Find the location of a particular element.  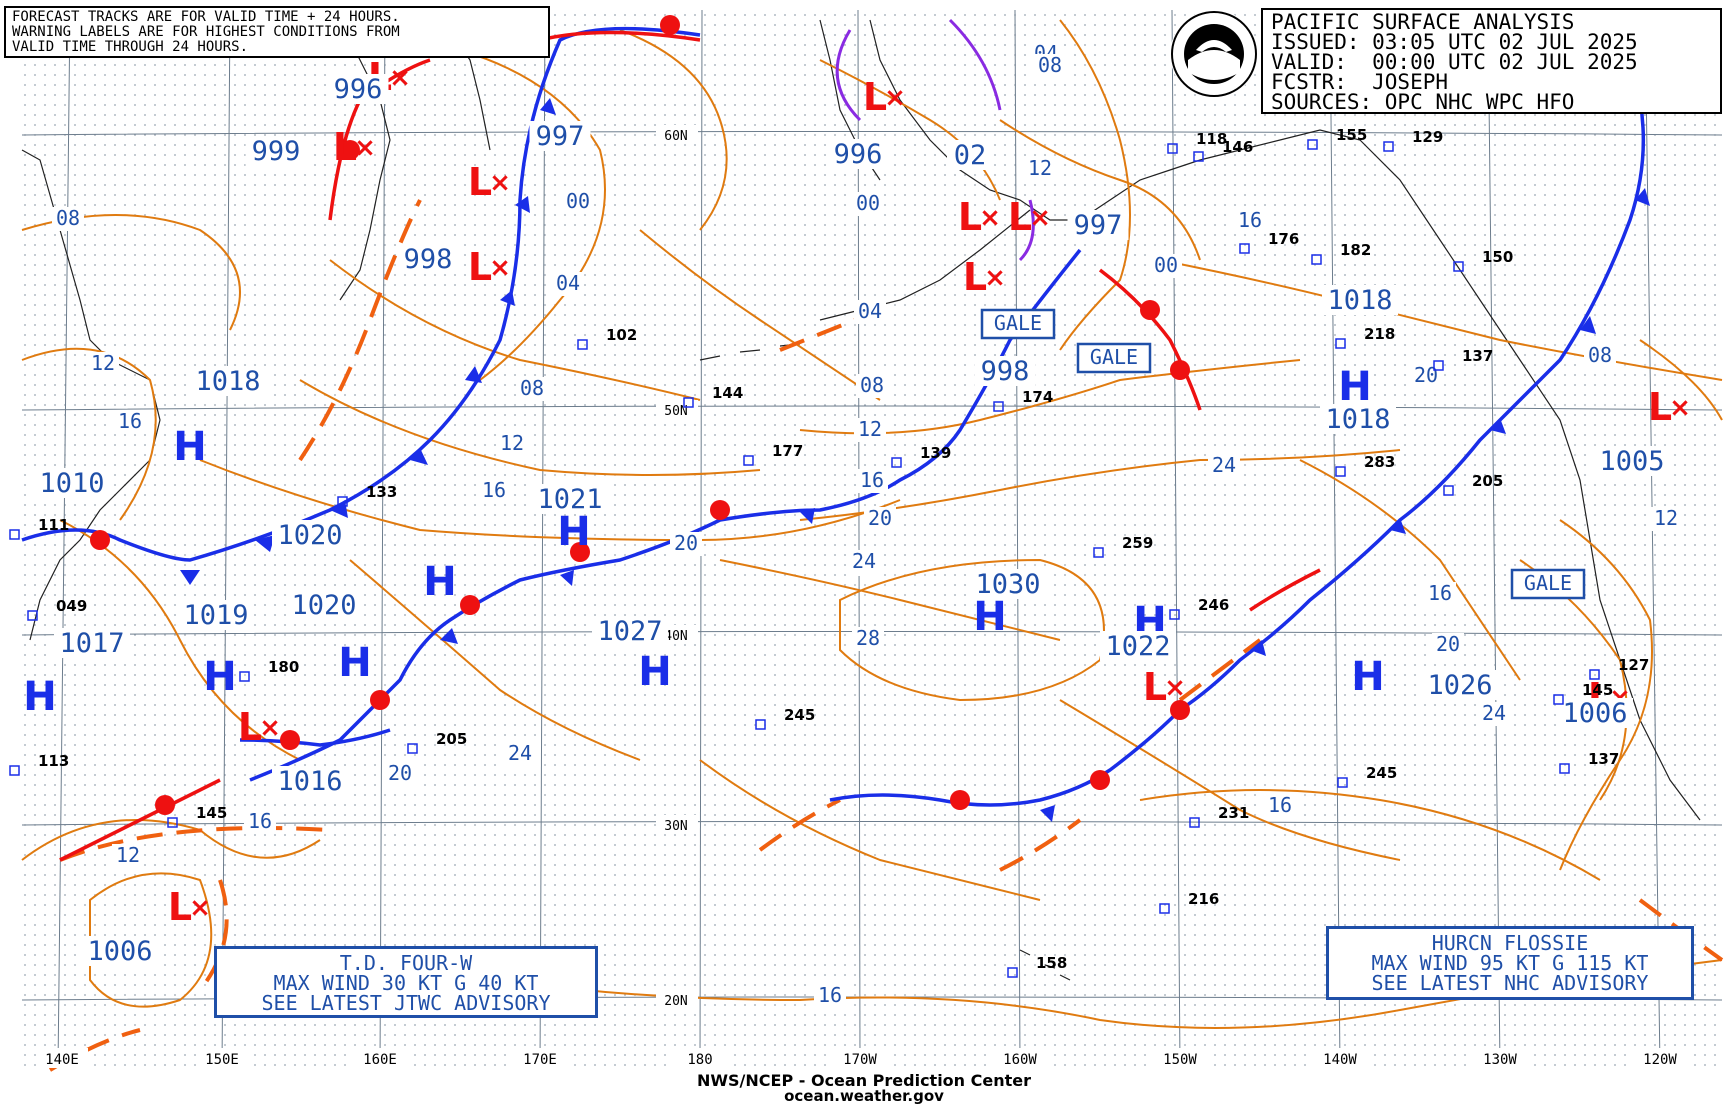

pressure-value: 996 is located at coordinates (858, 154).